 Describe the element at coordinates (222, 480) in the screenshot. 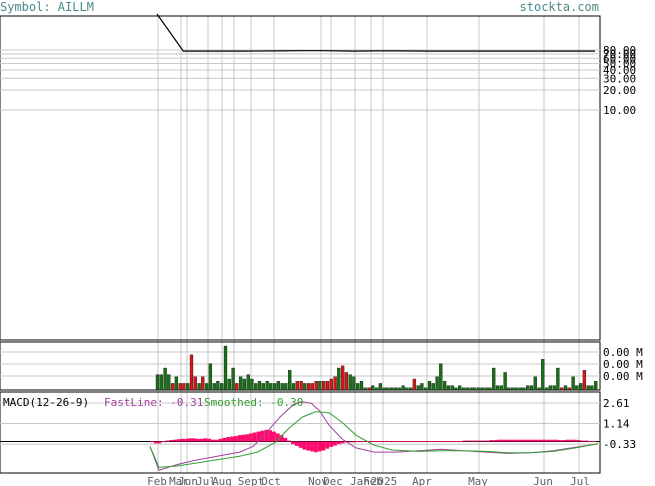

I see `x-tick-label: Aug` at that location.